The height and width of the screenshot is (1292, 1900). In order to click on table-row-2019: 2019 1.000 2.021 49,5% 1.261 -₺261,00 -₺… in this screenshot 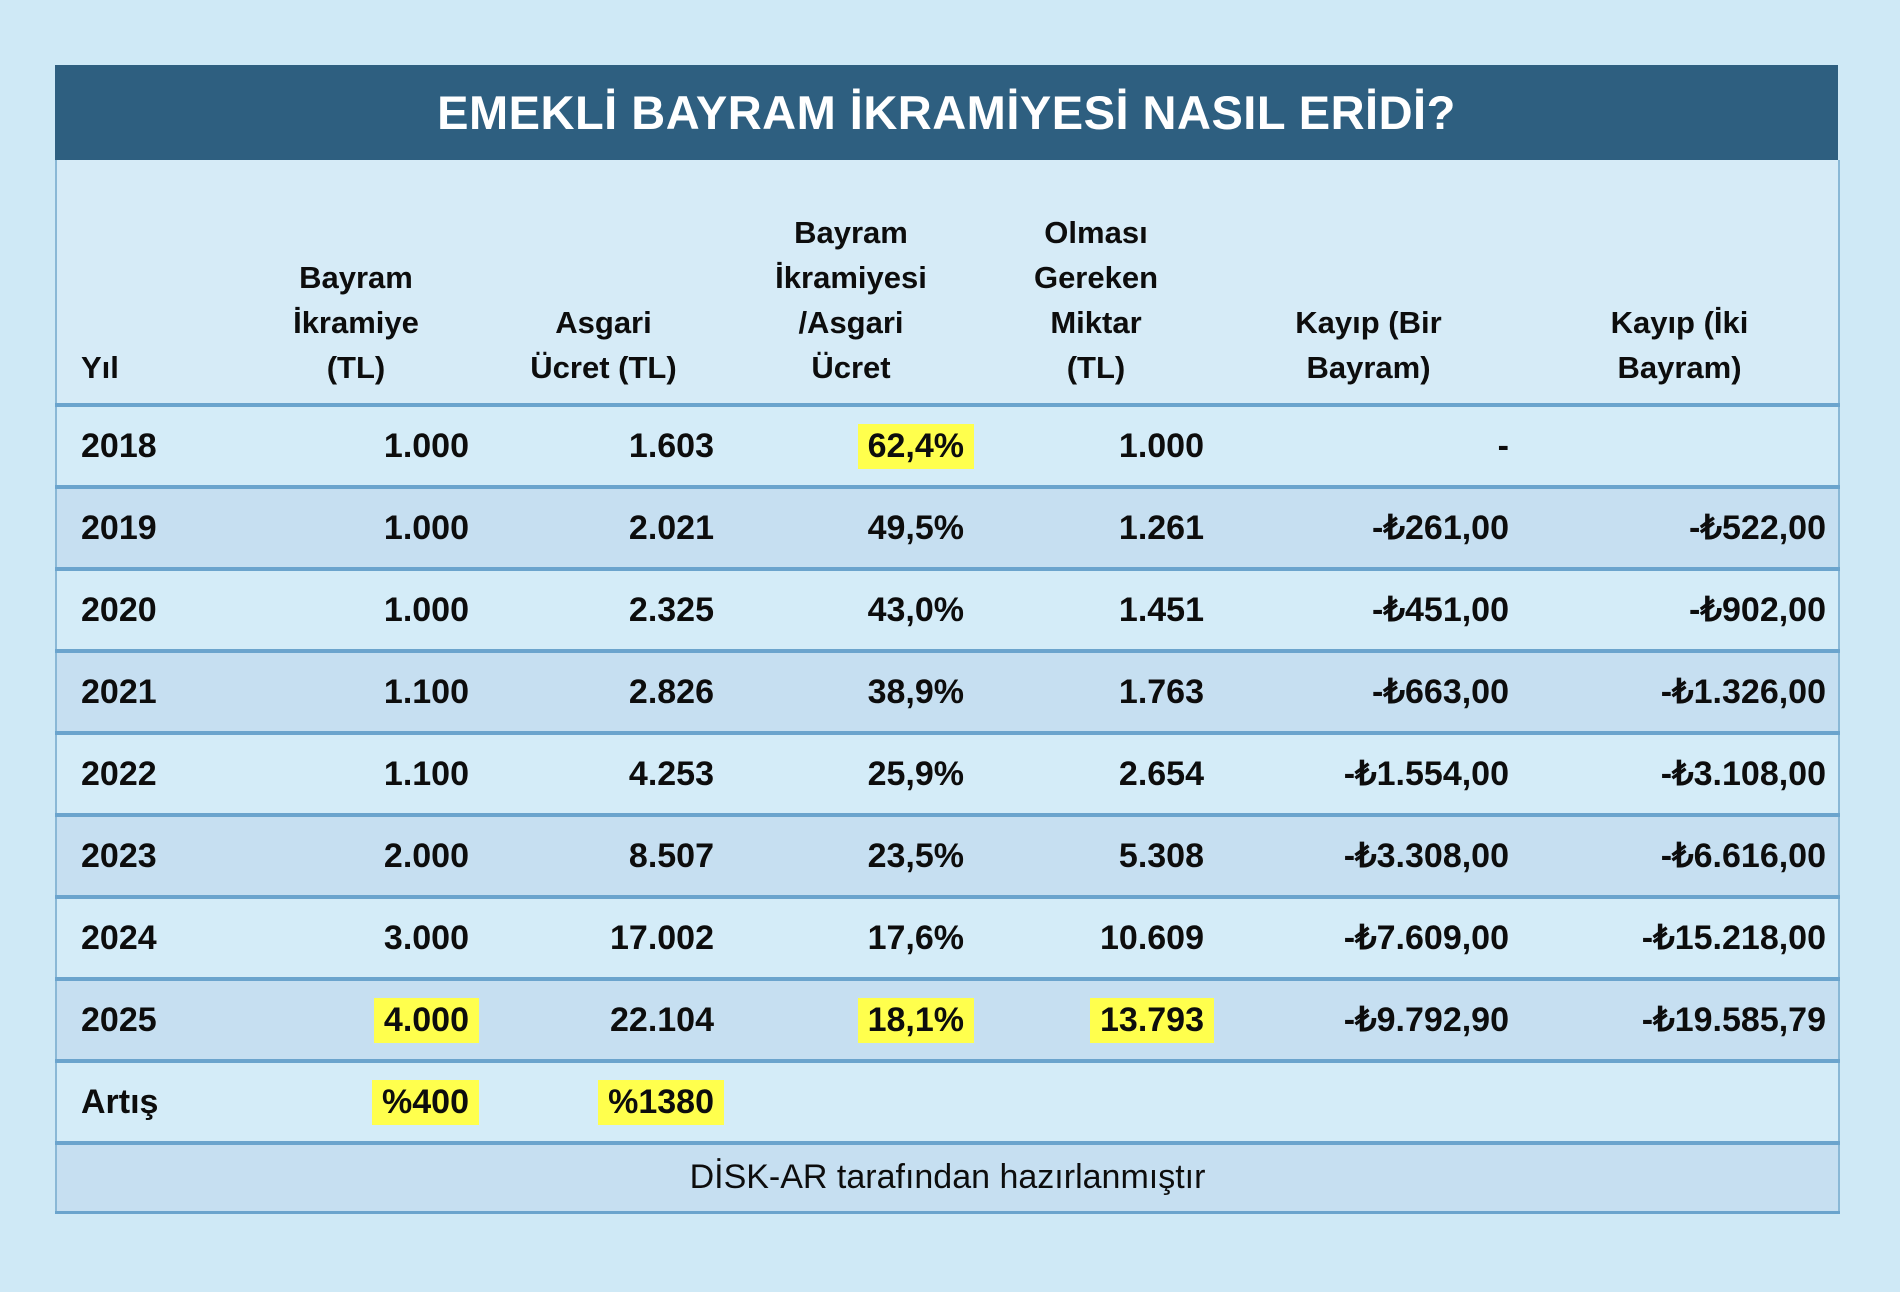, I will do `click(947, 528)`.